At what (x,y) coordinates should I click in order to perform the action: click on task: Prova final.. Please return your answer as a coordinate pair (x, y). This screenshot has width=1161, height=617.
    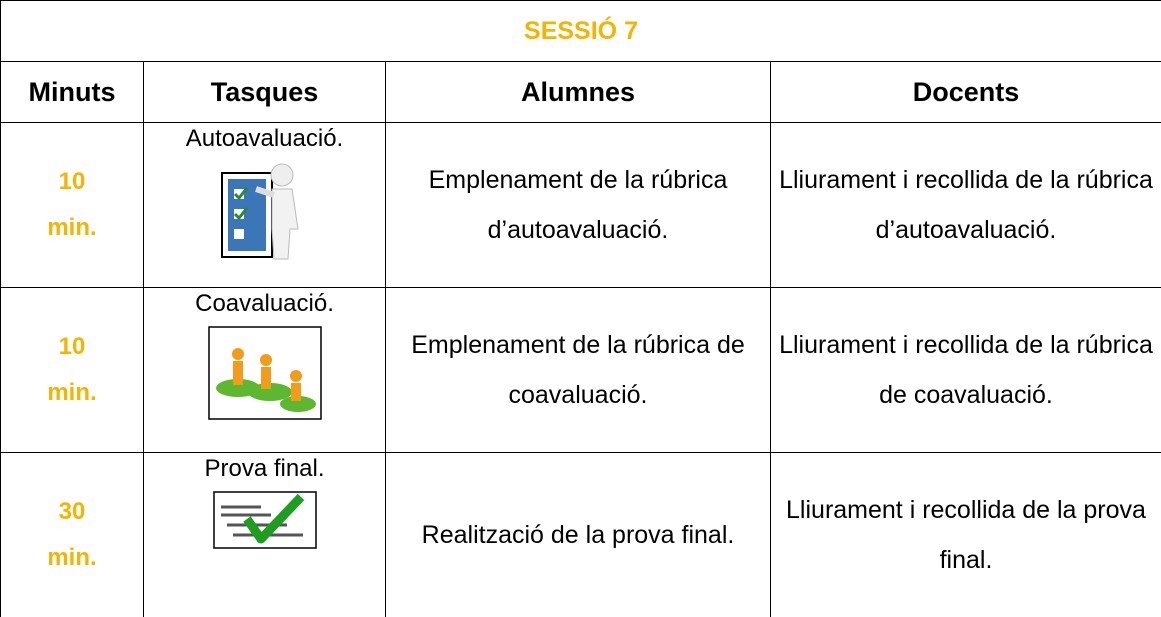
    Looking at the image, I should click on (264, 469).